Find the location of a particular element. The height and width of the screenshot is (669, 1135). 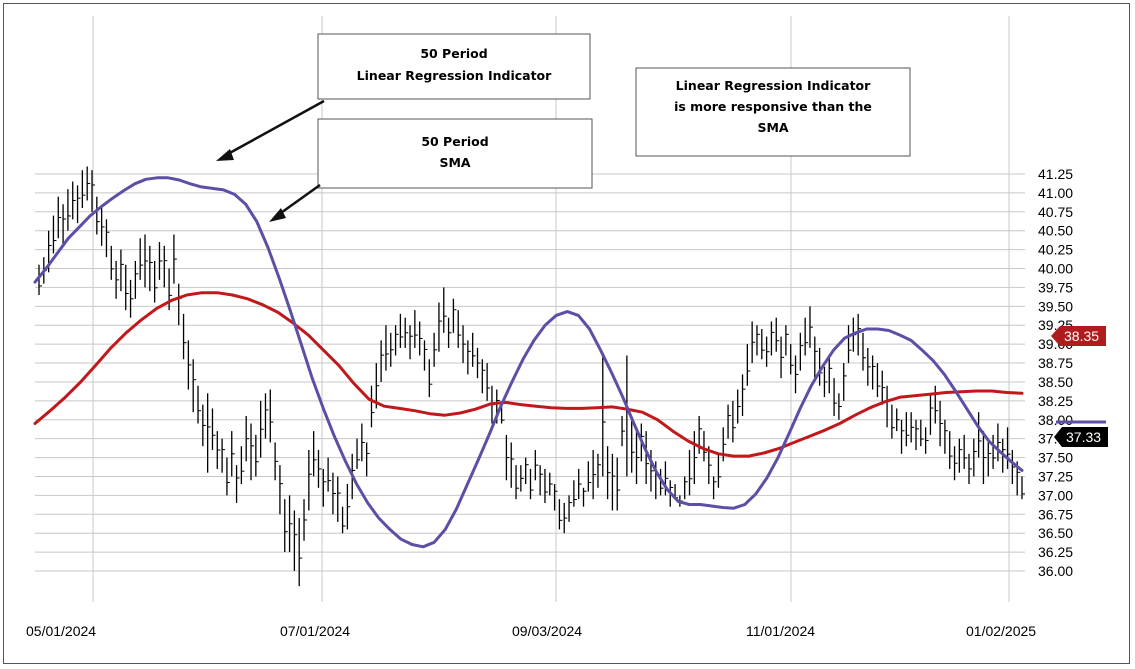

y-tick-label: 38.00 is located at coordinates (1055, 420).